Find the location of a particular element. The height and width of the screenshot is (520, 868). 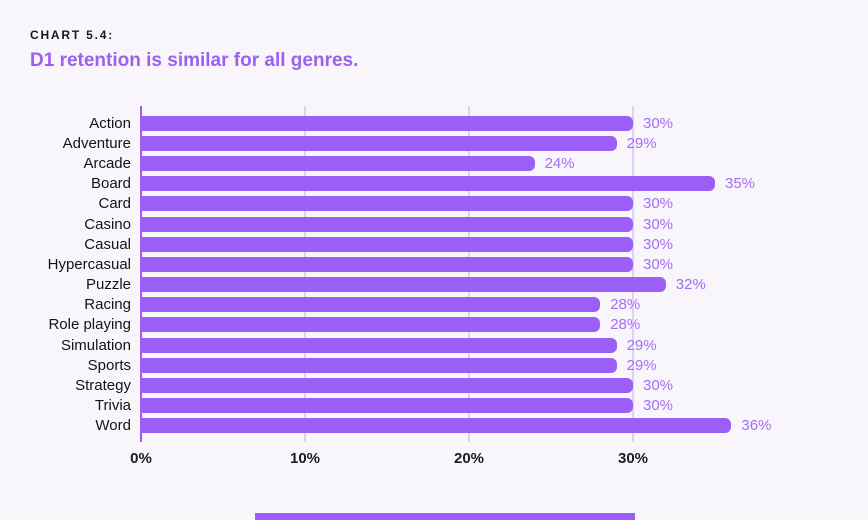

x-tick-label: 20% is located at coordinates (469, 458).